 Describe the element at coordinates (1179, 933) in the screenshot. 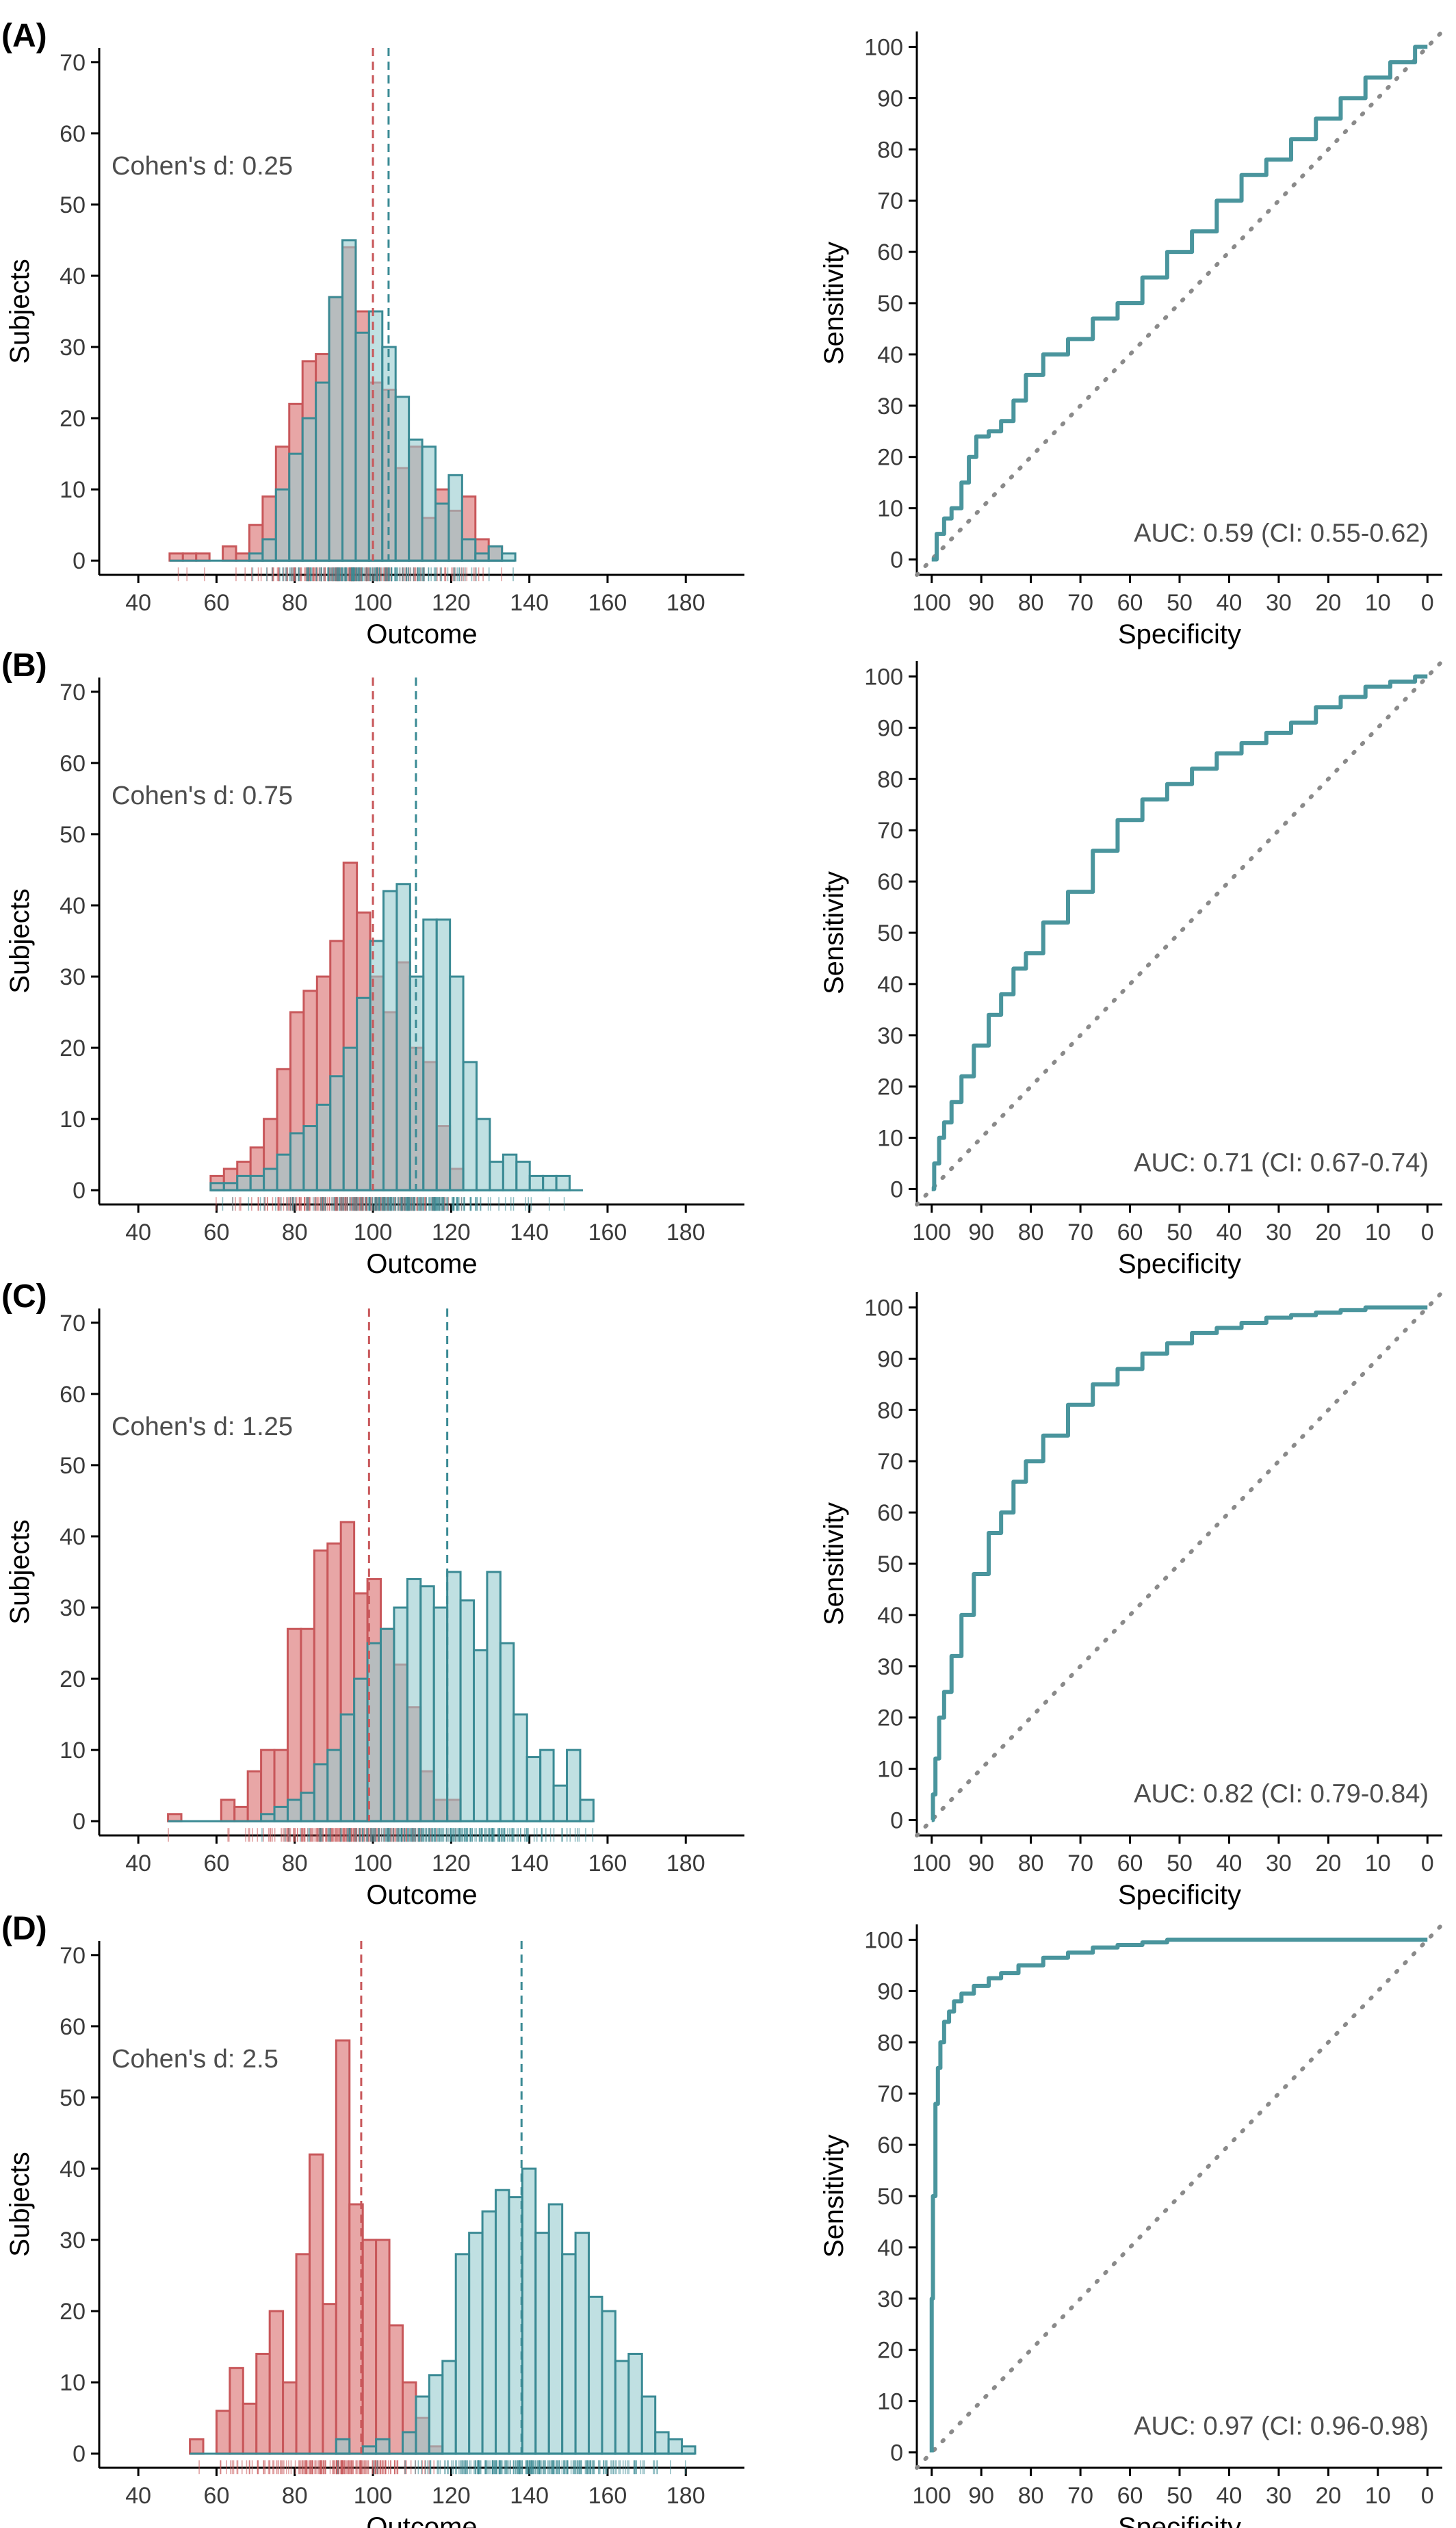

I see `chance-diagonal-line` at that location.